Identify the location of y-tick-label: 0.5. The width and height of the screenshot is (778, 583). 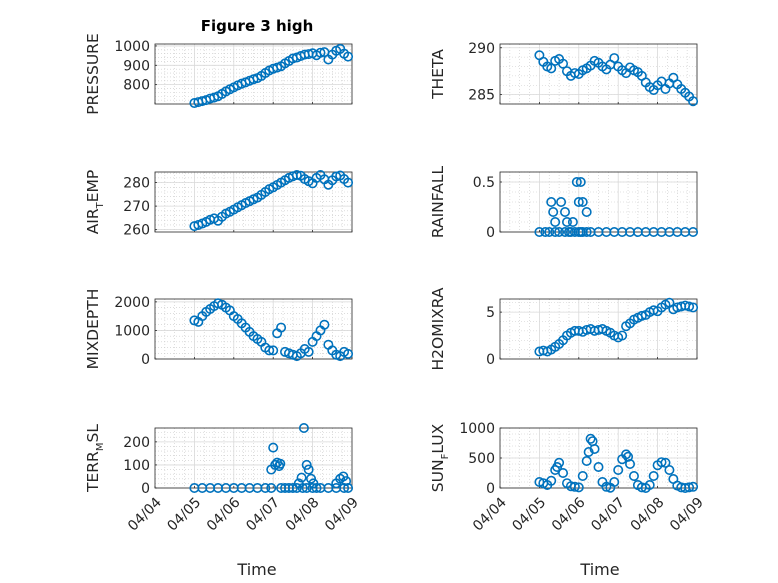
(484, 183).